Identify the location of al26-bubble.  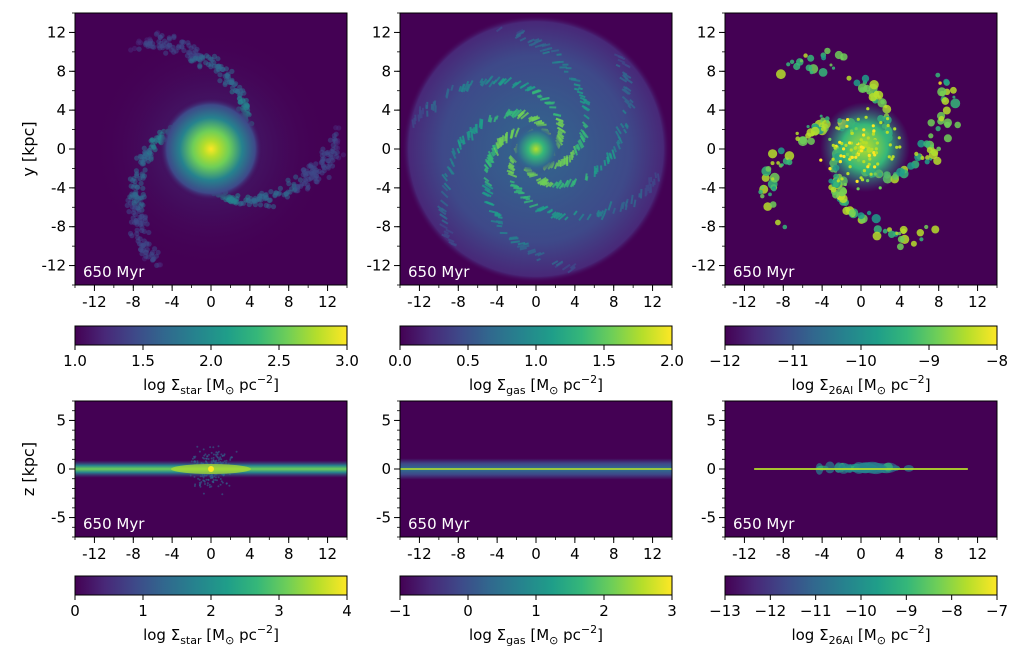
(838, 467).